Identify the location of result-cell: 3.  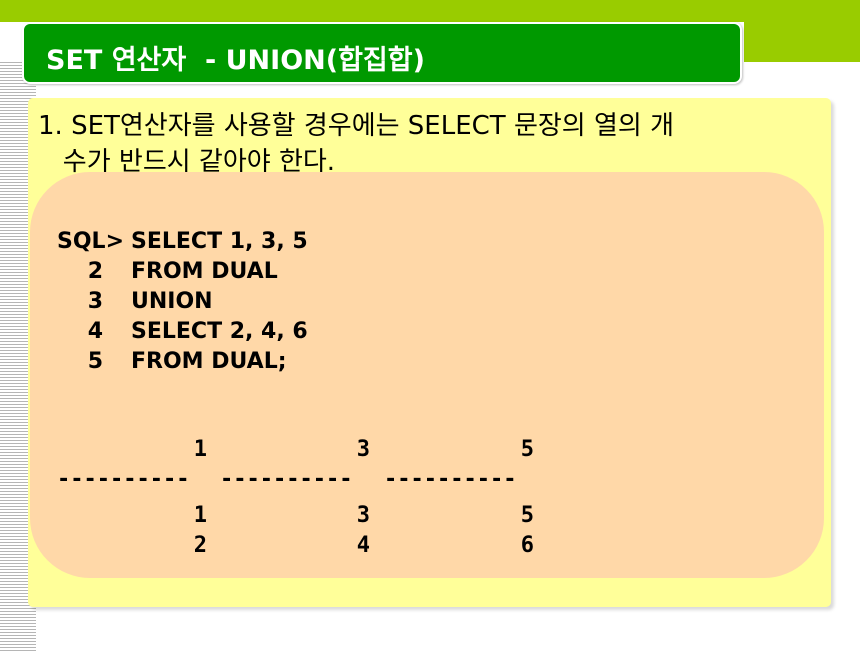
(363, 515).